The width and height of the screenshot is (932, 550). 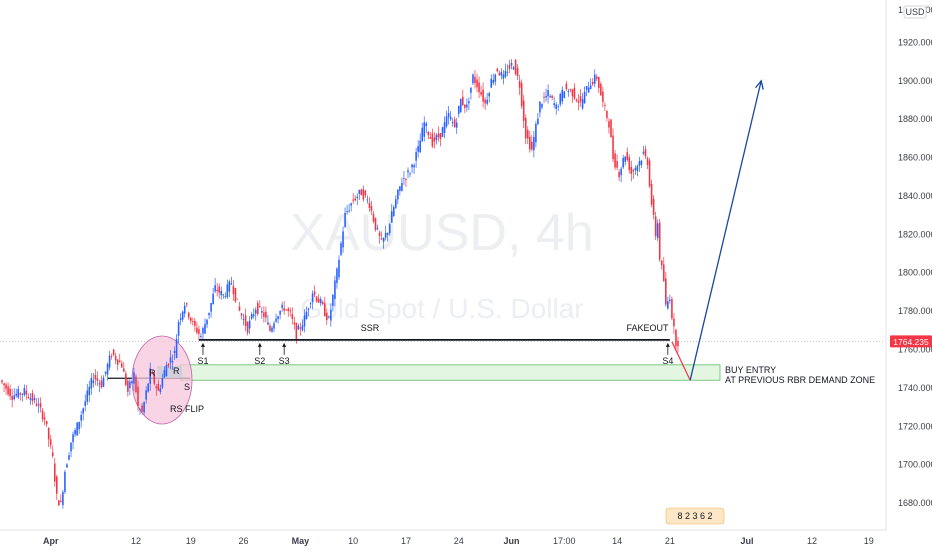 What do you see at coordinates (915, 503) in the screenshot?
I see `price-tick-label: 1680.000` at bounding box center [915, 503].